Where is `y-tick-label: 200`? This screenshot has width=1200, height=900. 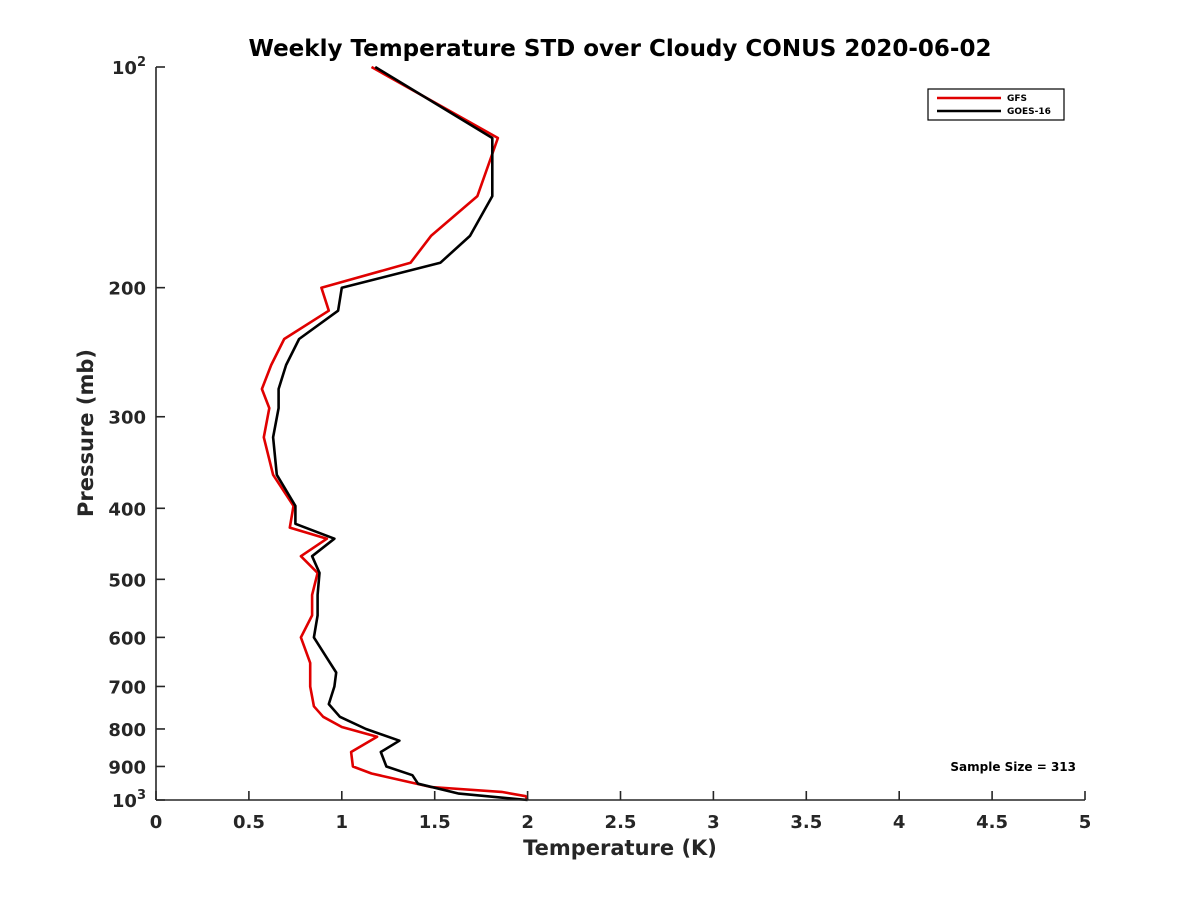
y-tick-label: 200 is located at coordinates (127, 289).